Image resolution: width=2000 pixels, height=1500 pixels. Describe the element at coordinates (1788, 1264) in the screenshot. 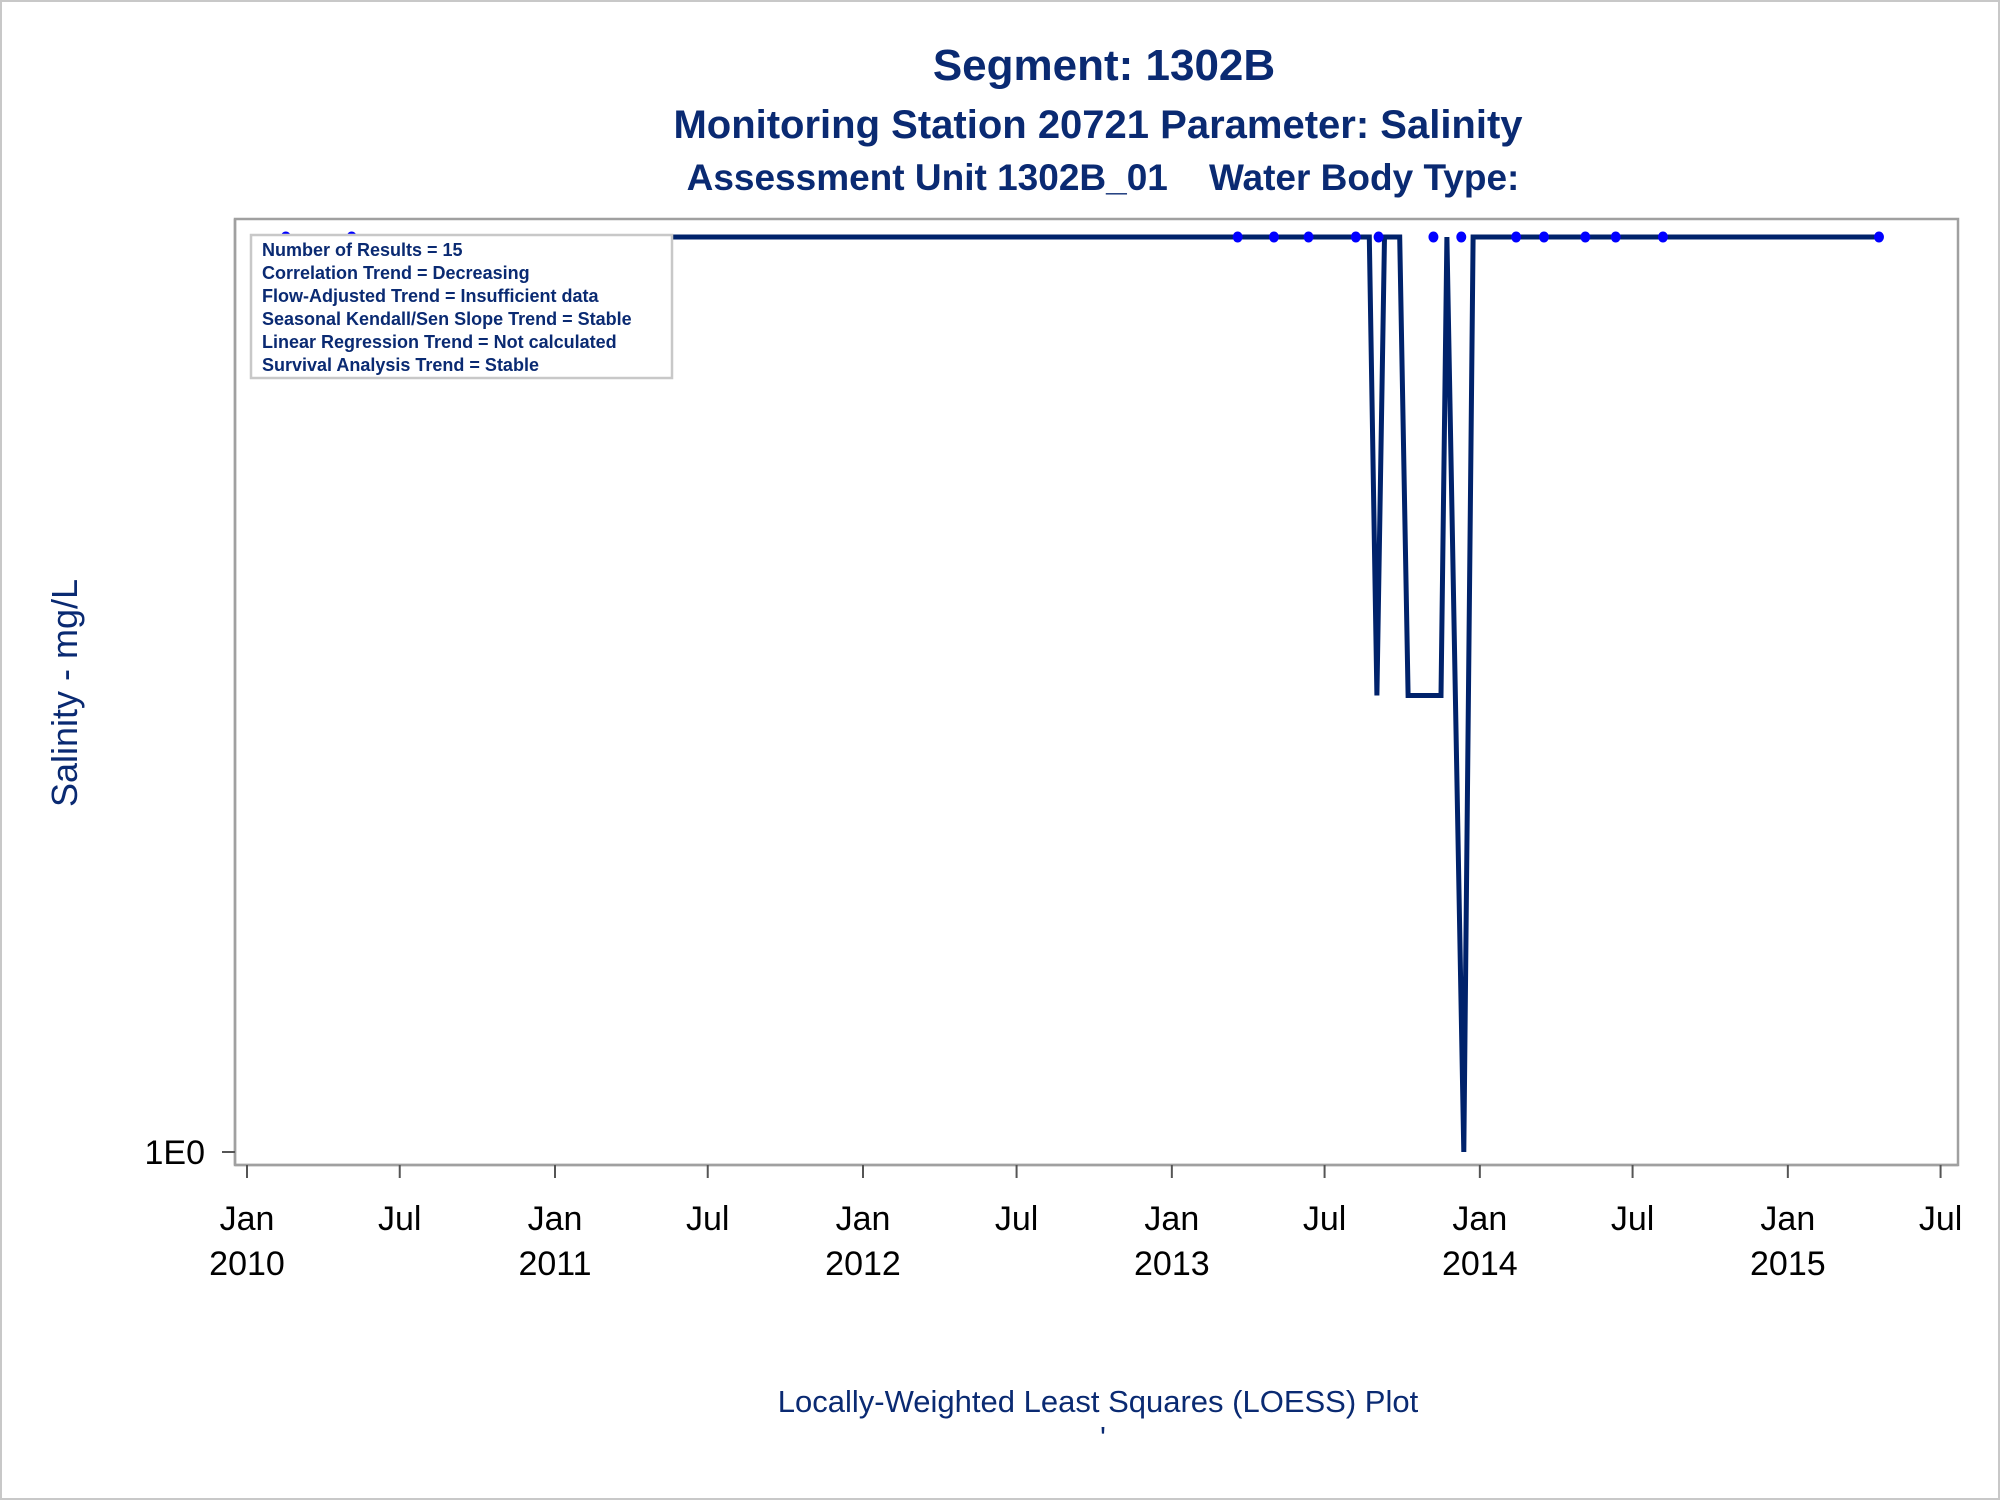

I see `x-tick-year: 2015` at that location.